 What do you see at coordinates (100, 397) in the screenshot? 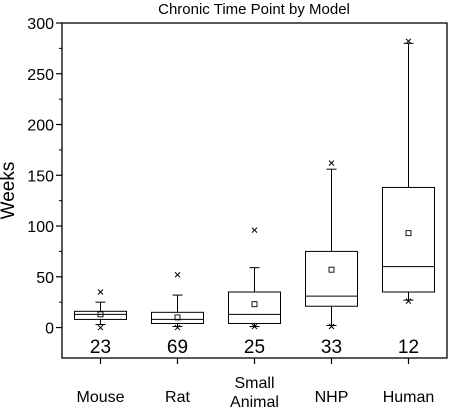
I see `x-tick-label: Mouse` at bounding box center [100, 397].